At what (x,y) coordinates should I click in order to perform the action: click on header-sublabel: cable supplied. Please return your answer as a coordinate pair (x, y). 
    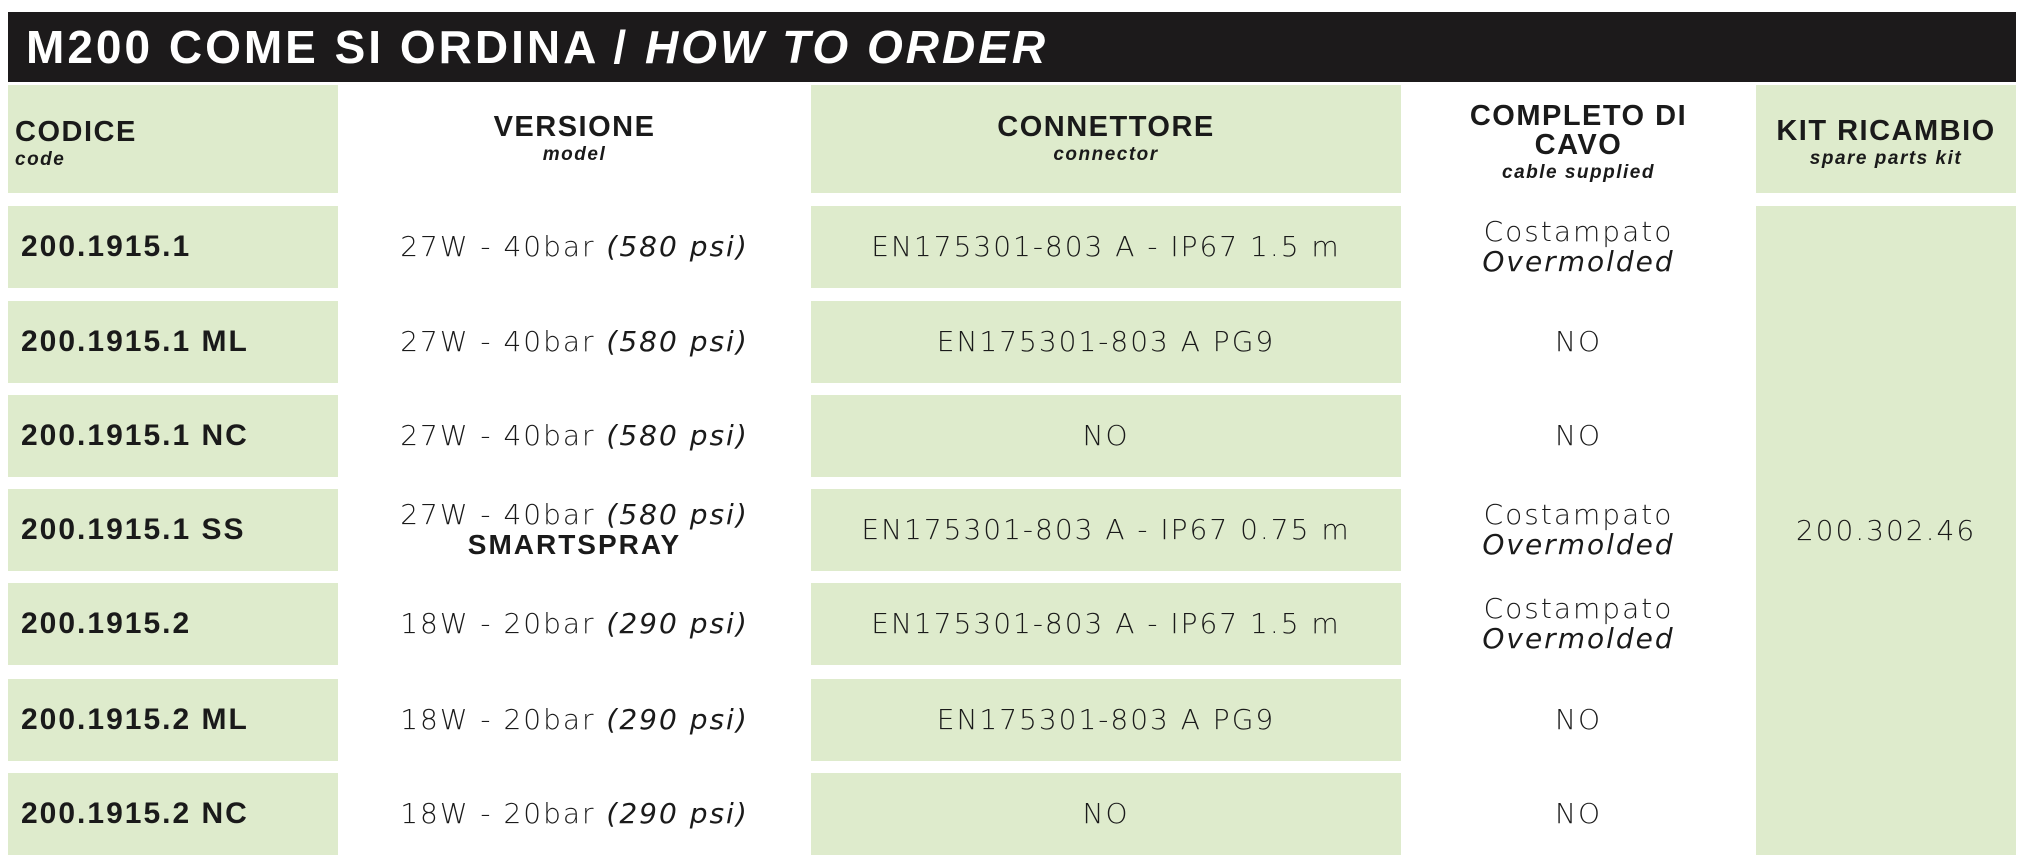
    Looking at the image, I should click on (1578, 172).